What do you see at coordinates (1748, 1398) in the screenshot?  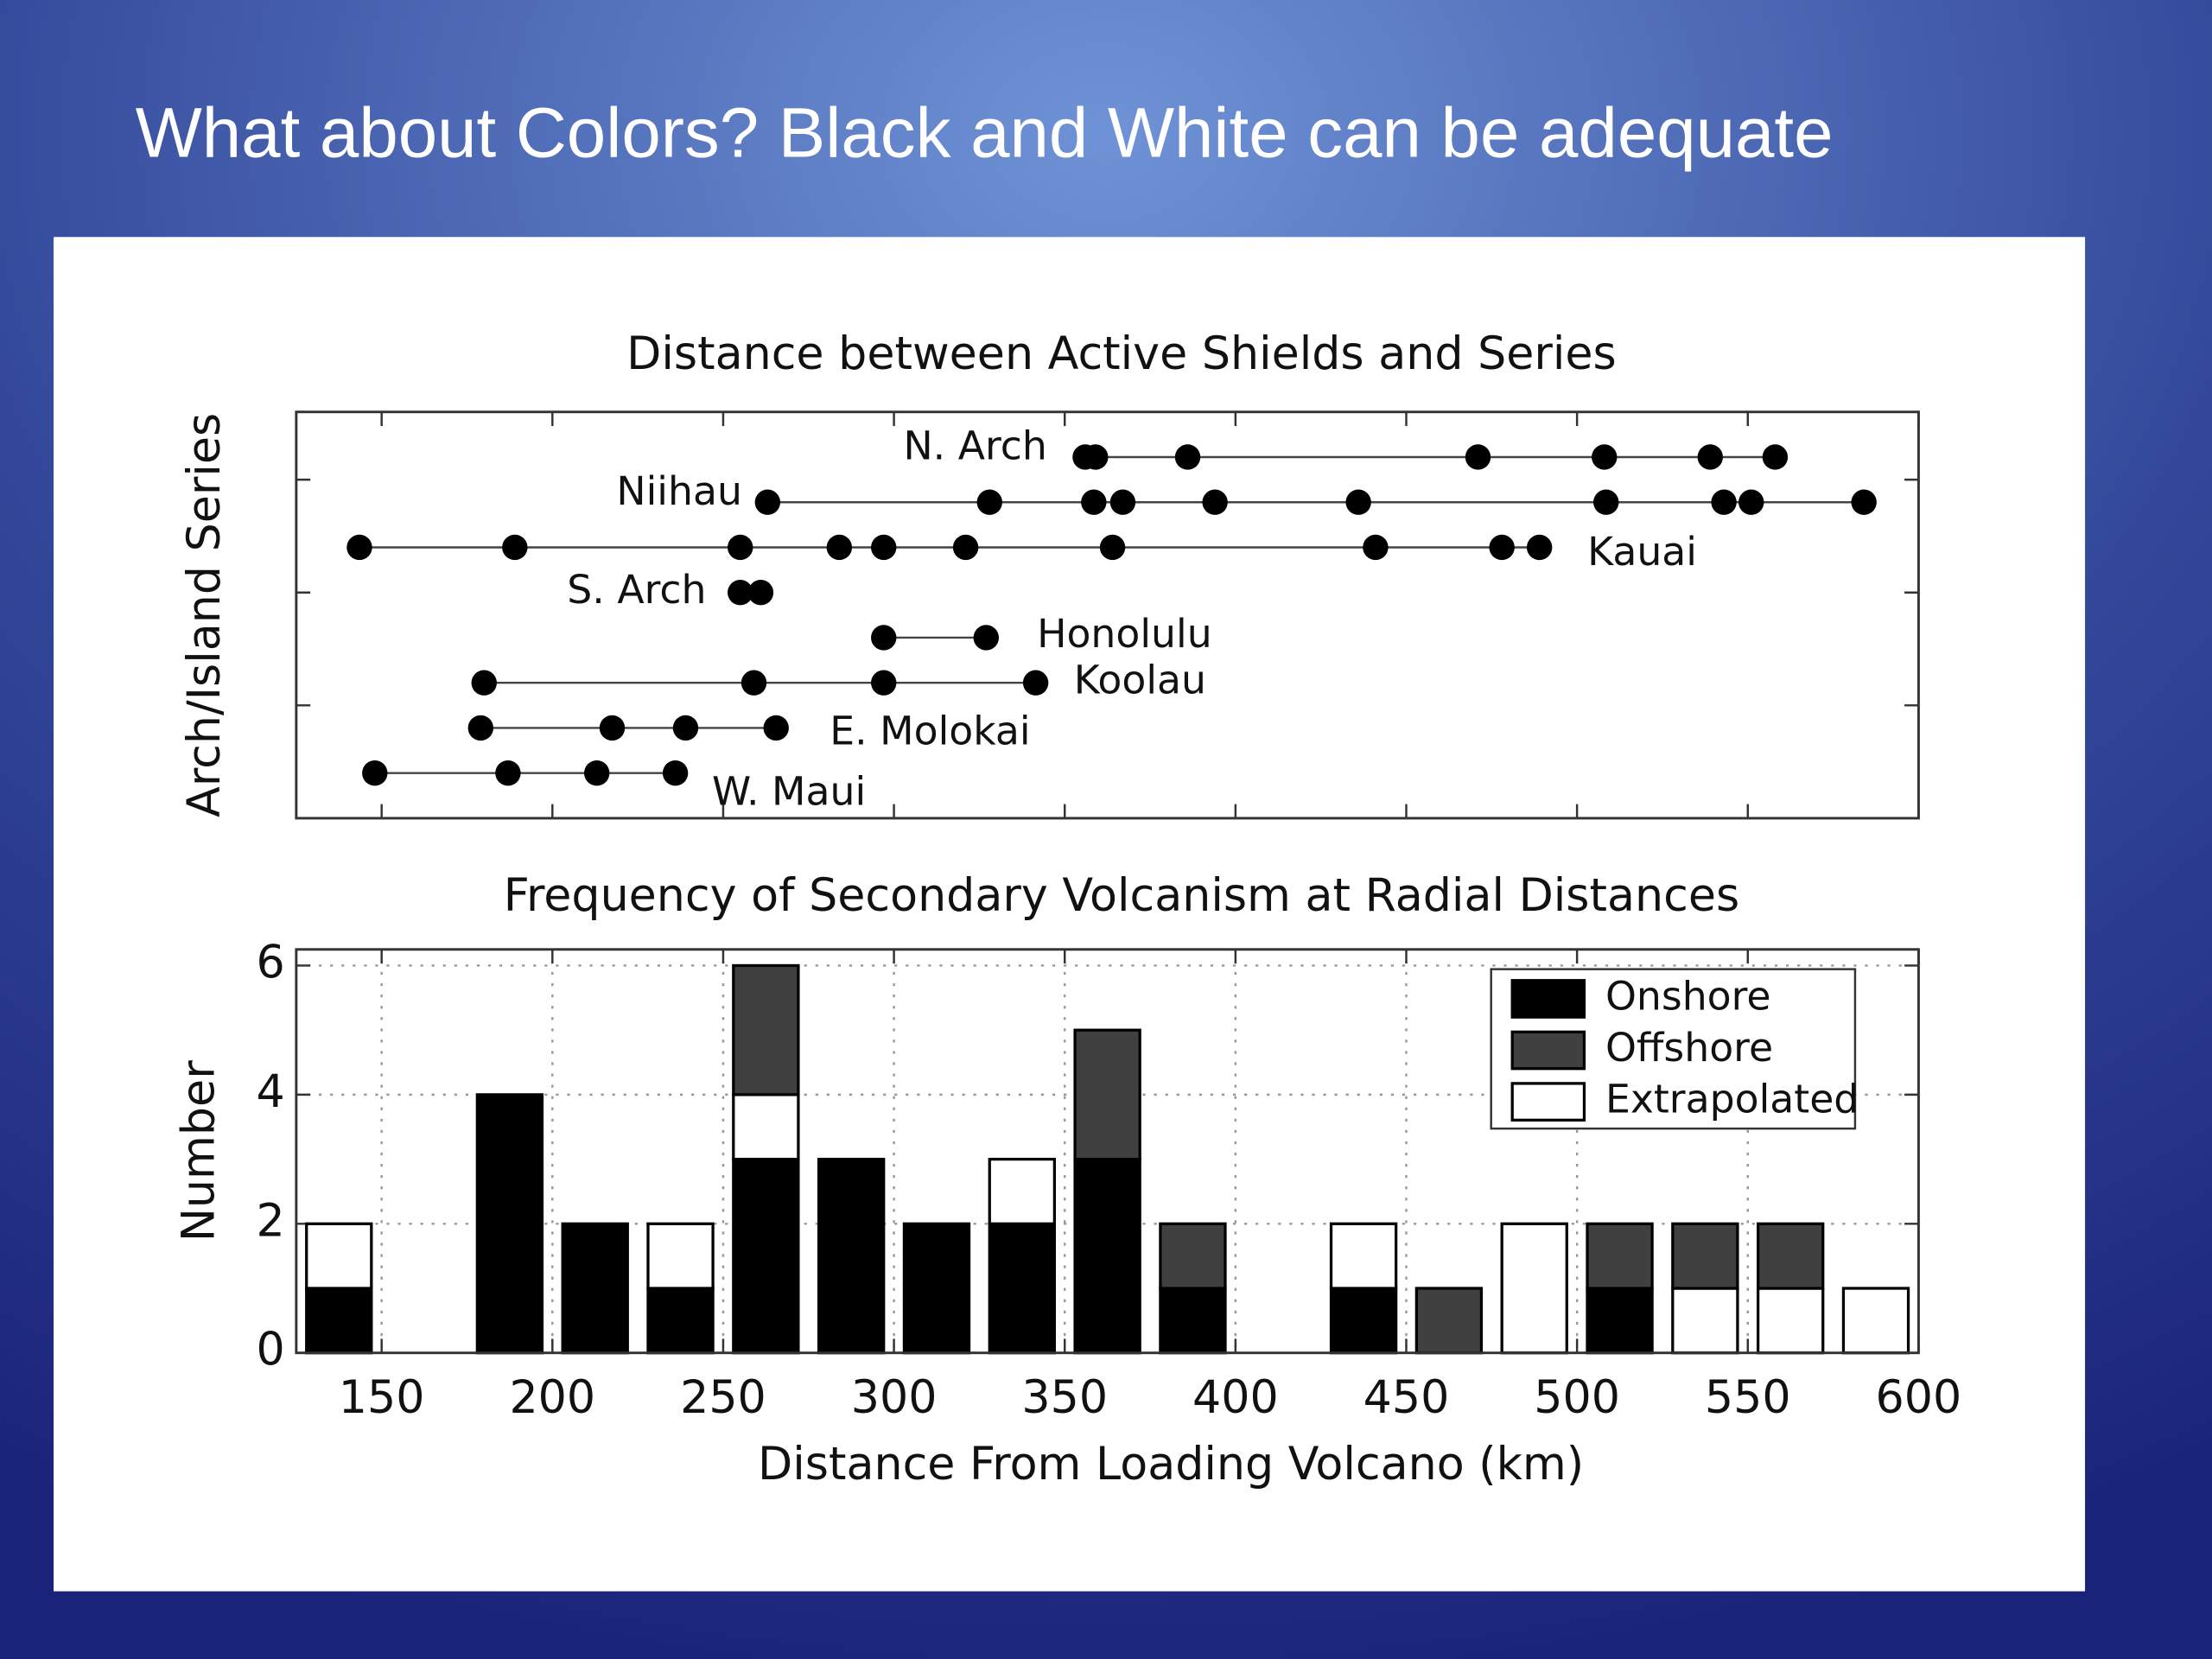 I see `x-tick-label: 550` at bounding box center [1748, 1398].